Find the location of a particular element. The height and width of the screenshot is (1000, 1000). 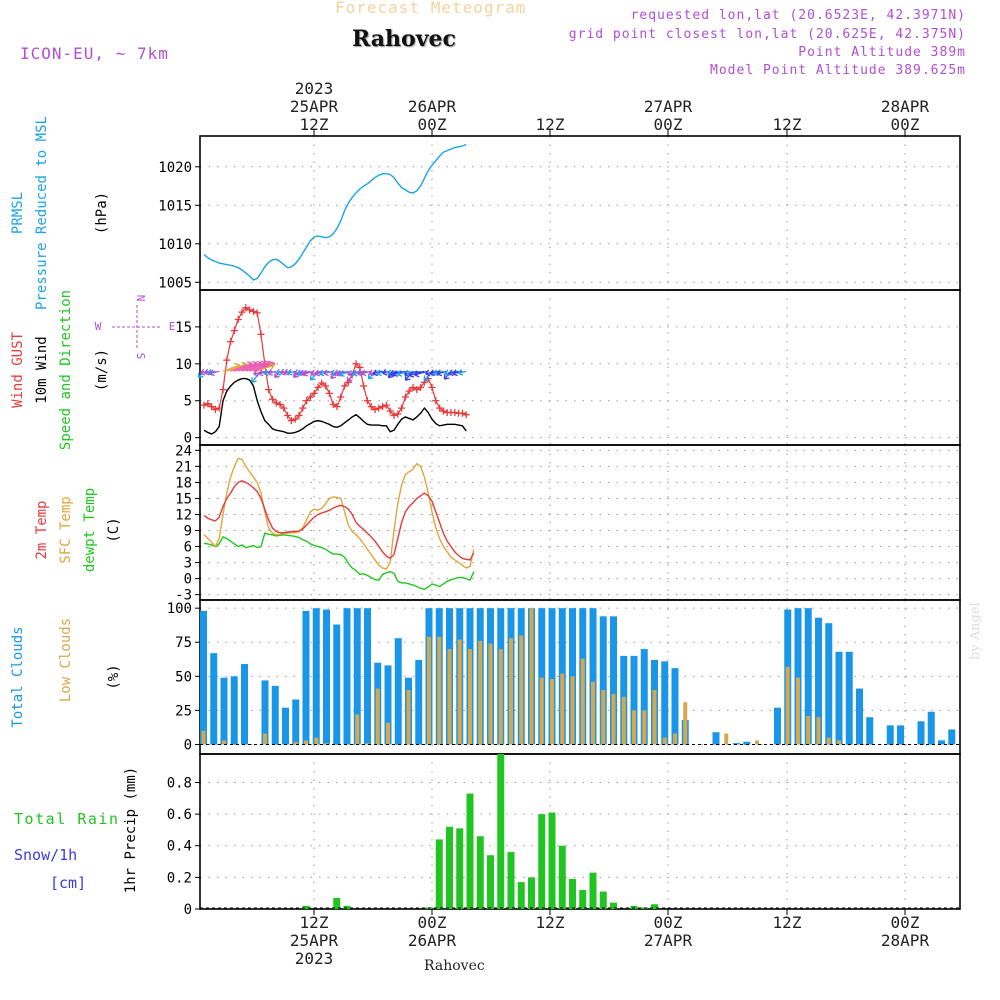

location-title: Rahovec is located at coordinates (404, 39).